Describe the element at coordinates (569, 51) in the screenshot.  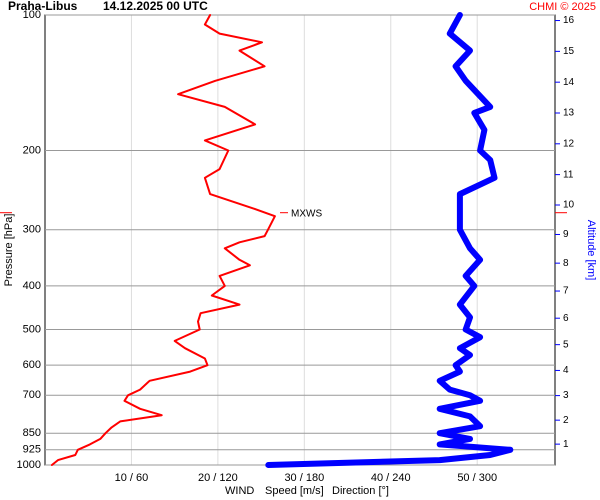
I see `y2-tick-label: 15` at that location.